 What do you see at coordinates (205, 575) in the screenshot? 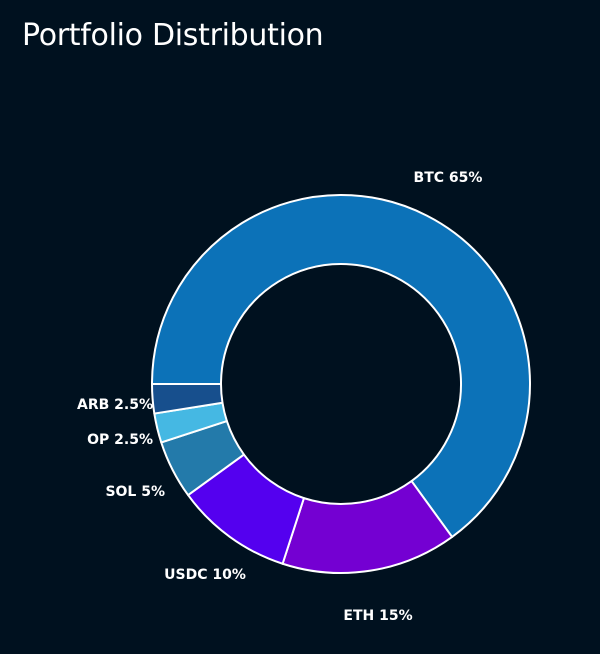
I see `slice-label-usdc: USDC 10%` at bounding box center [205, 575].